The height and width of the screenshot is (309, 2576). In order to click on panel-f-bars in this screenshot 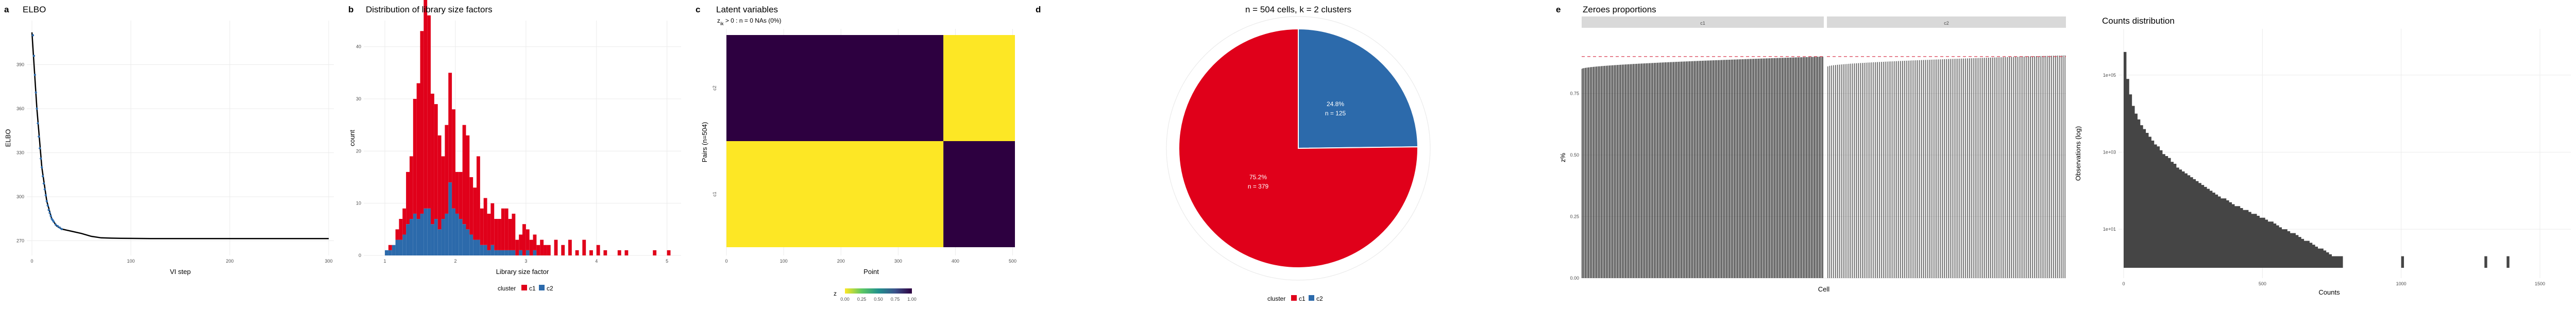, I will do `click(2233, 160)`.